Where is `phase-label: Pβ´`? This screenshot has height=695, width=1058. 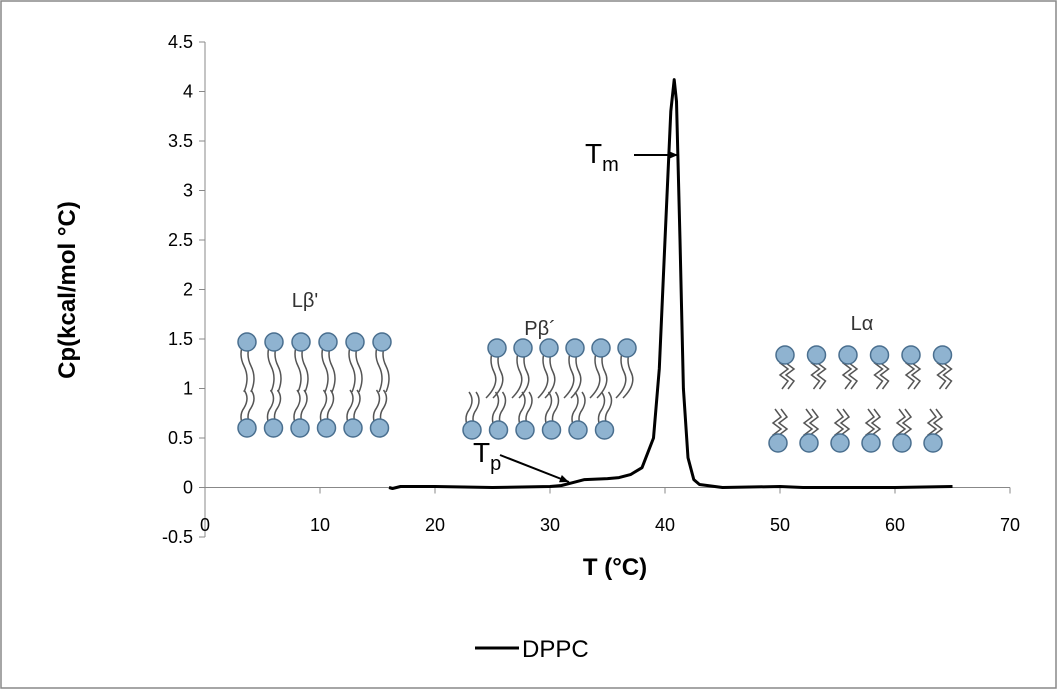
phase-label: Pβ´ is located at coordinates (540, 329).